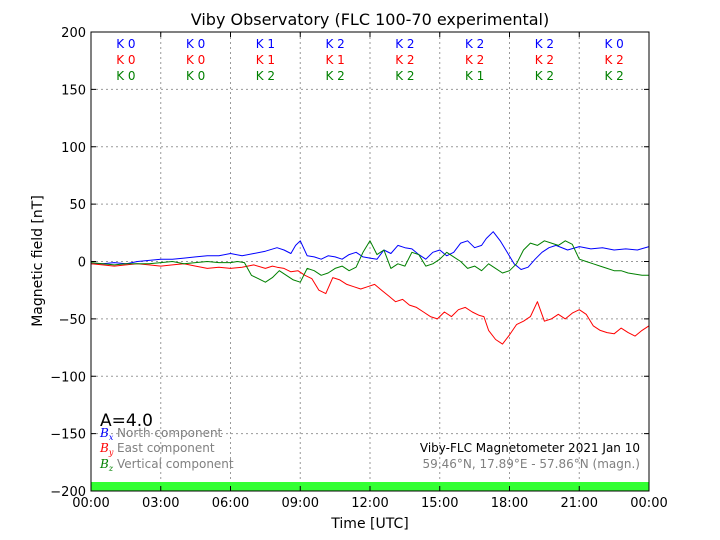  What do you see at coordinates (73, 90) in the screenshot?
I see `y-tick-label: 150` at bounding box center [73, 90].